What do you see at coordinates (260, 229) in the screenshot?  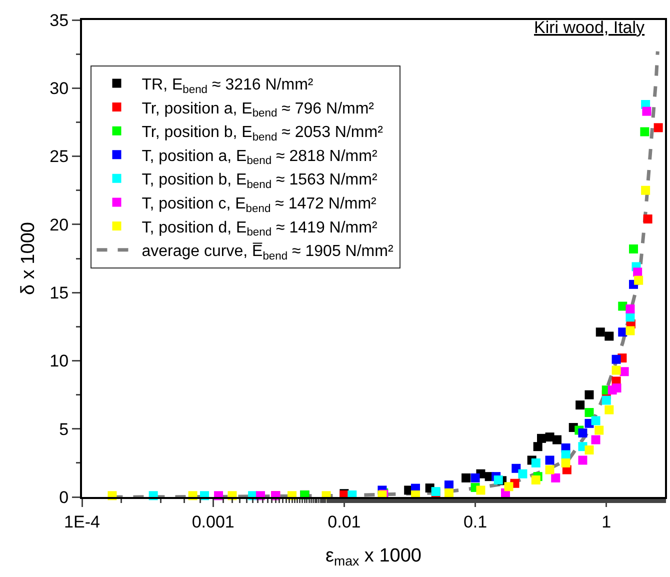 I see `legend-label: T, position d, E$_{bend}$ ≈ 1419 N/mm²` at bounding box center [260, 229].